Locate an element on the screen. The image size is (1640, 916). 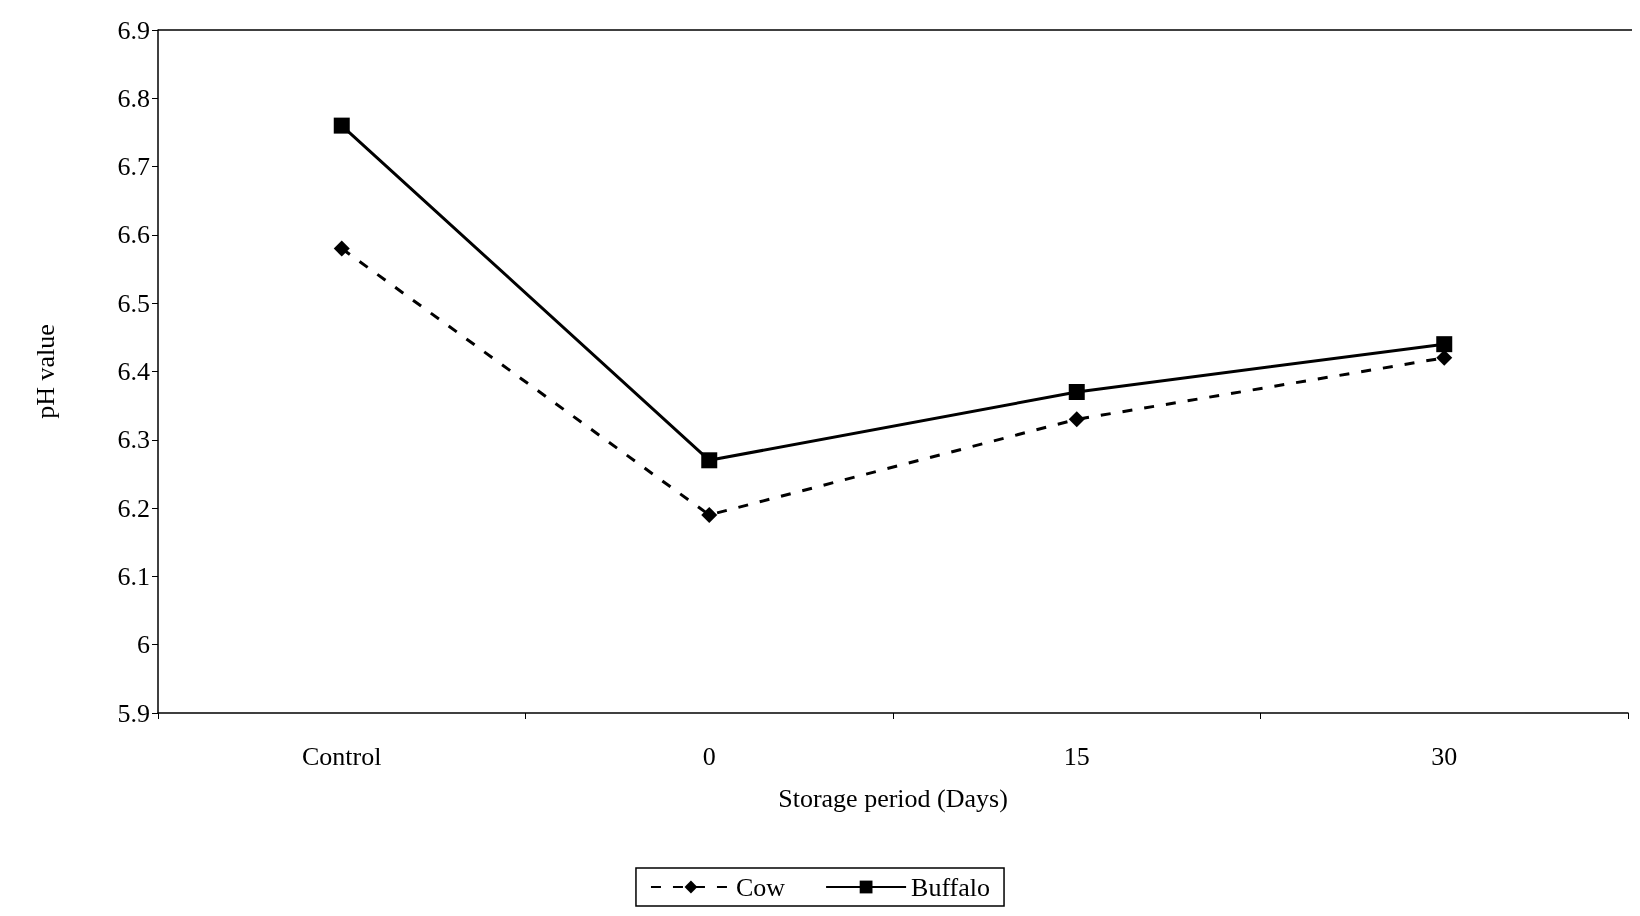
y-tick-label: 6.3 is located at coordinates (133, 440).